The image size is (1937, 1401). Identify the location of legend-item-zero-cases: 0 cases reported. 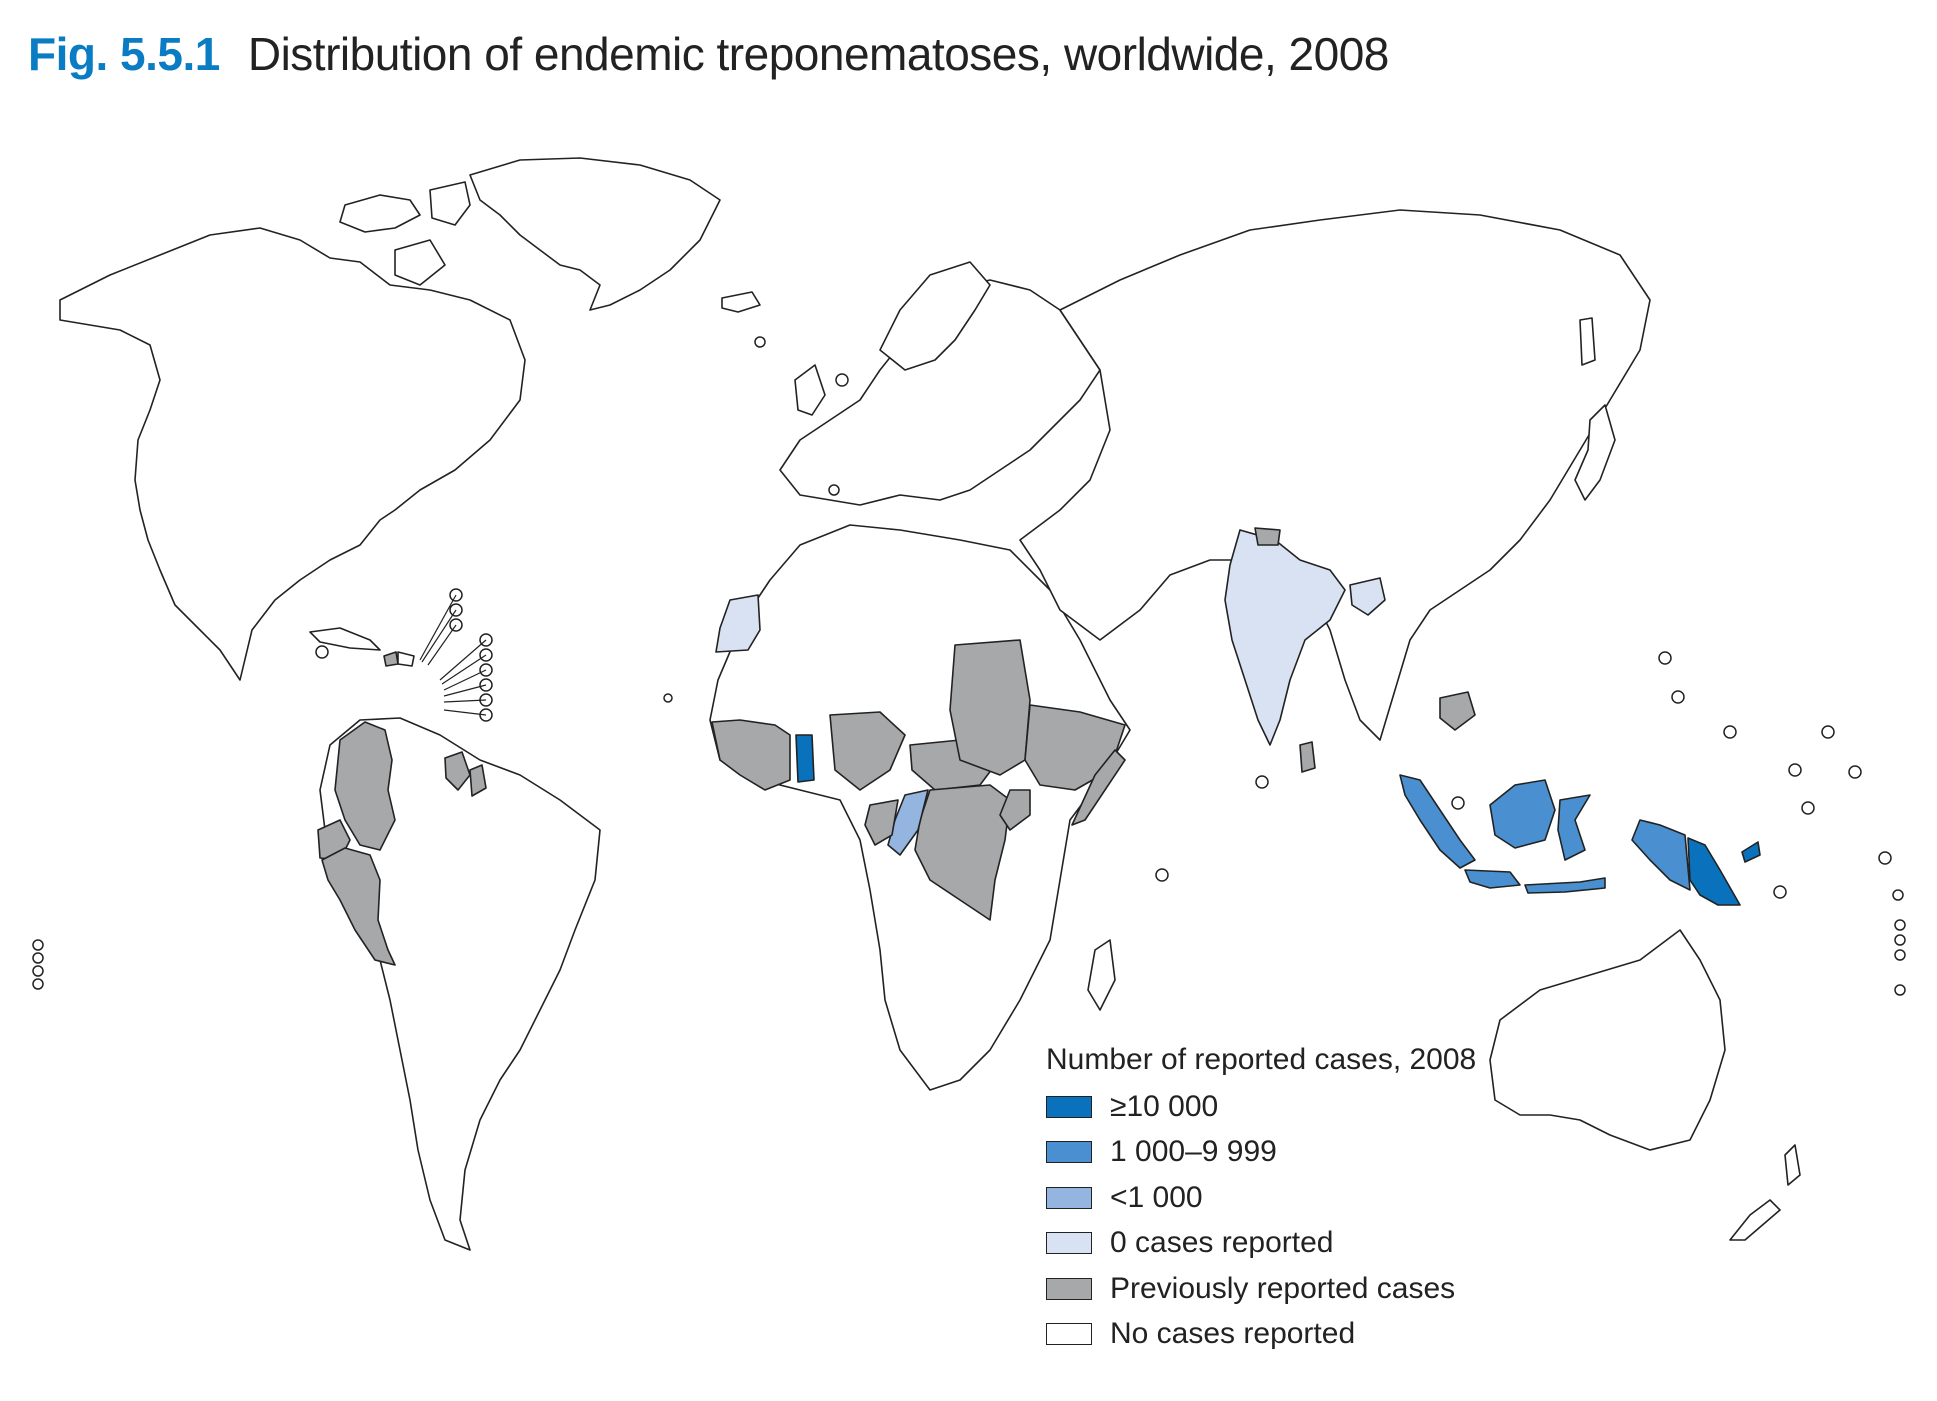
(1261, 1244).